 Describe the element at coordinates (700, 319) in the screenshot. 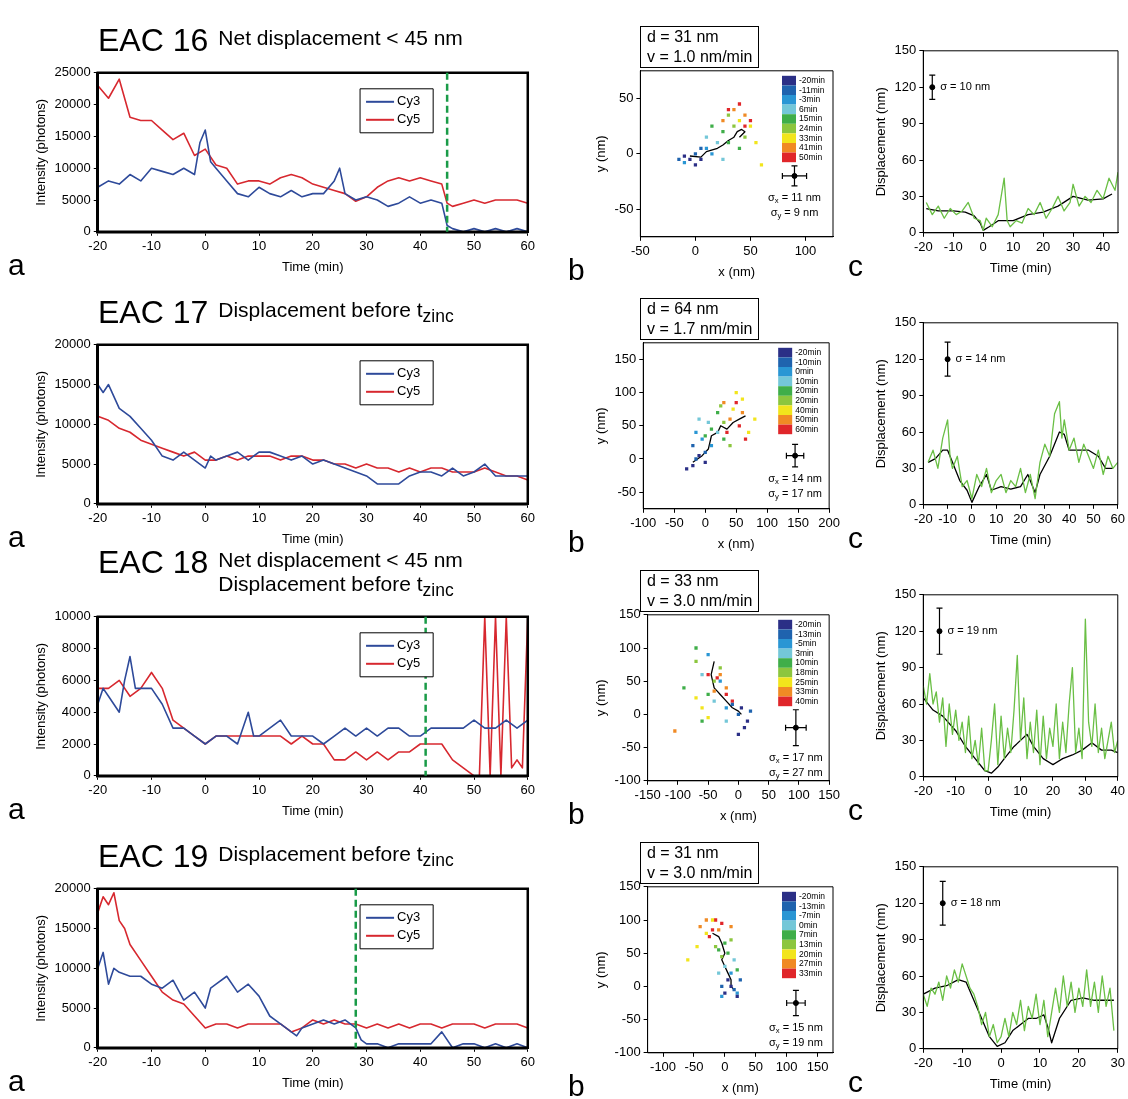

I see `chart-title: d = 64 nm v = 1.7 nm/min` at that location.